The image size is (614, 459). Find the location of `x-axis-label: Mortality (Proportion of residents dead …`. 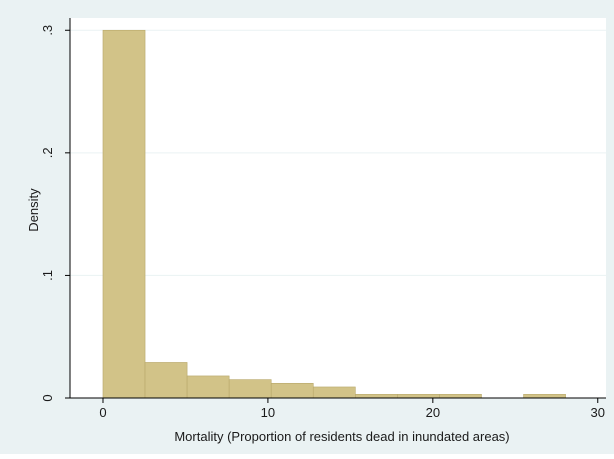

x-axis-label: Mortality (Proportion of residents dead … is located at coordinates (341, 436).